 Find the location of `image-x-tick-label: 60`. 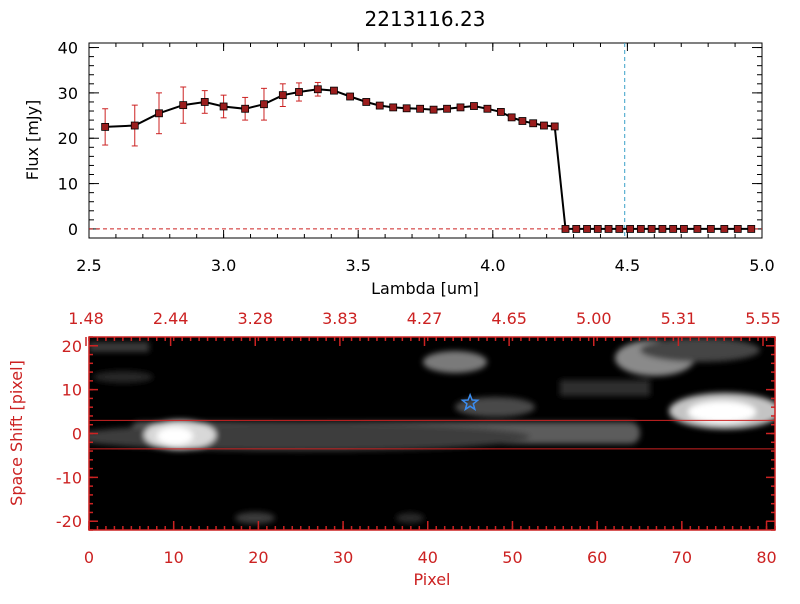

image-x-tick-label: 60 is located at coordinates (597, 557).